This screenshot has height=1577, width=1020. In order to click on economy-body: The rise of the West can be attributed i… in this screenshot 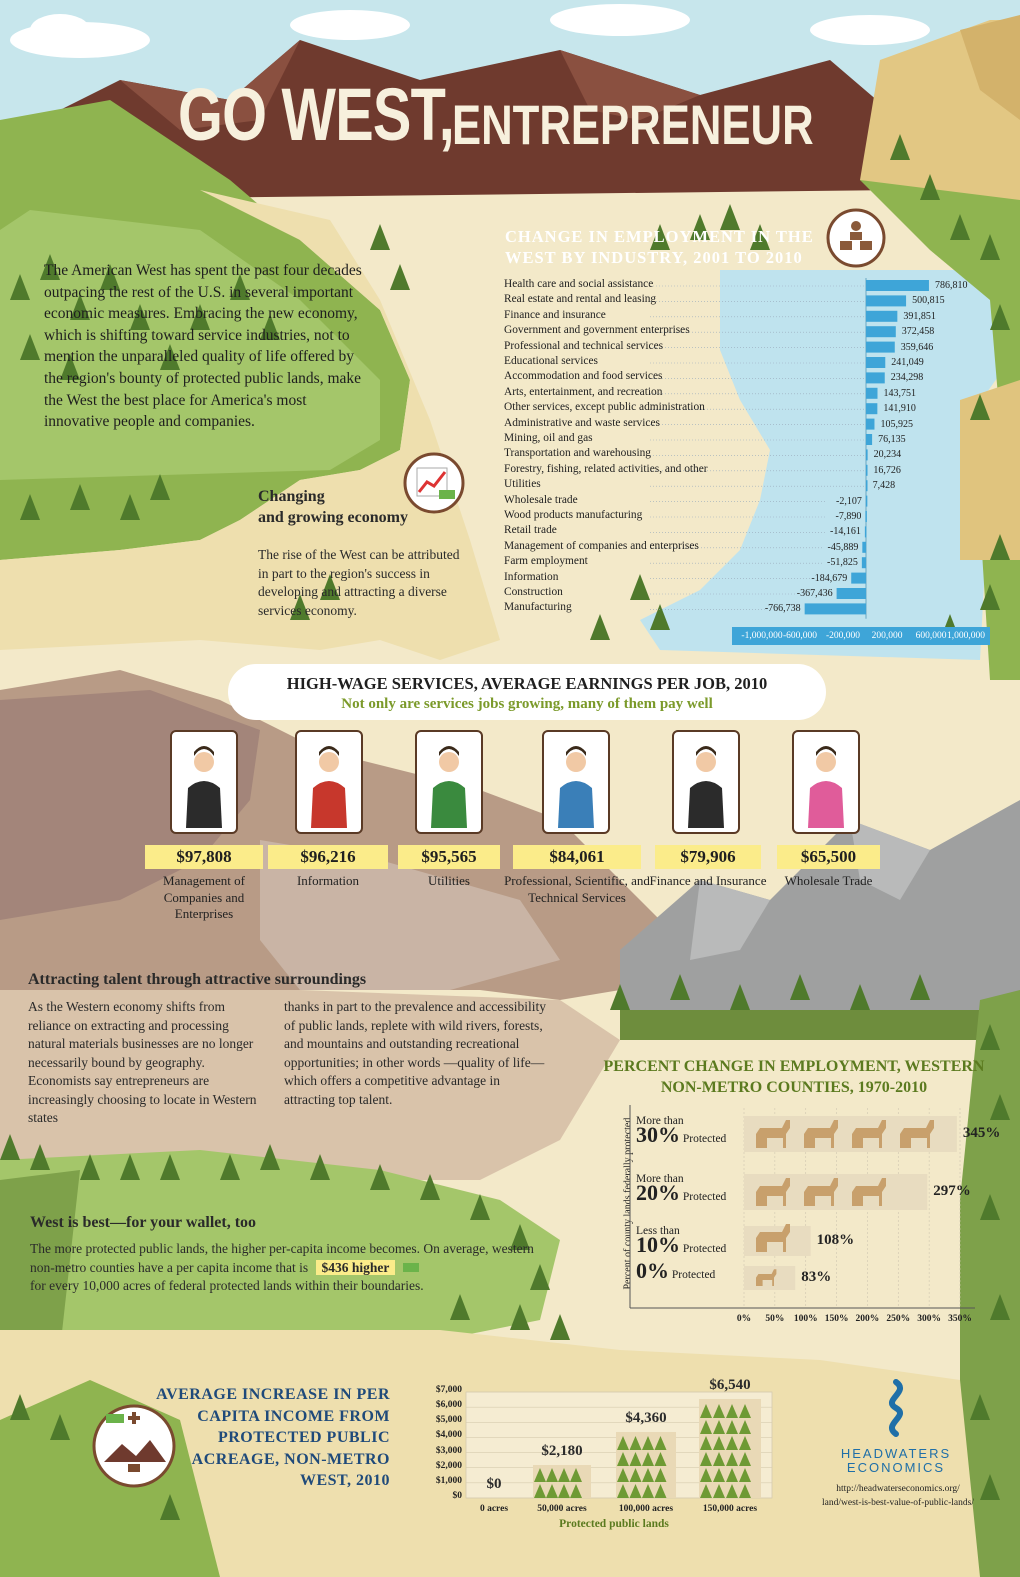, I will do `click(359, 582)`.